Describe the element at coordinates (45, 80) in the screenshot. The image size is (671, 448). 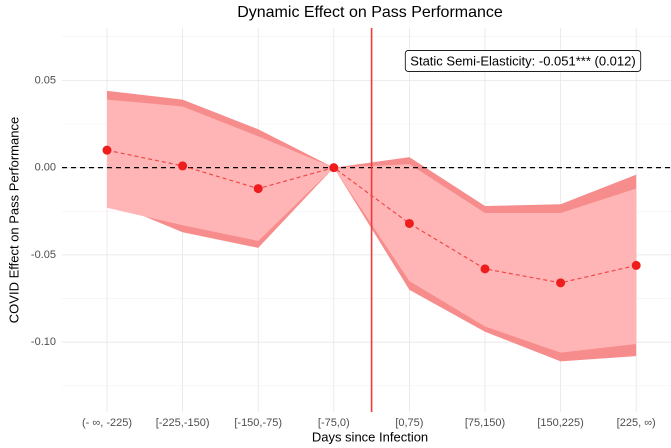
I see `y-tick-label: 0.05` at that location.